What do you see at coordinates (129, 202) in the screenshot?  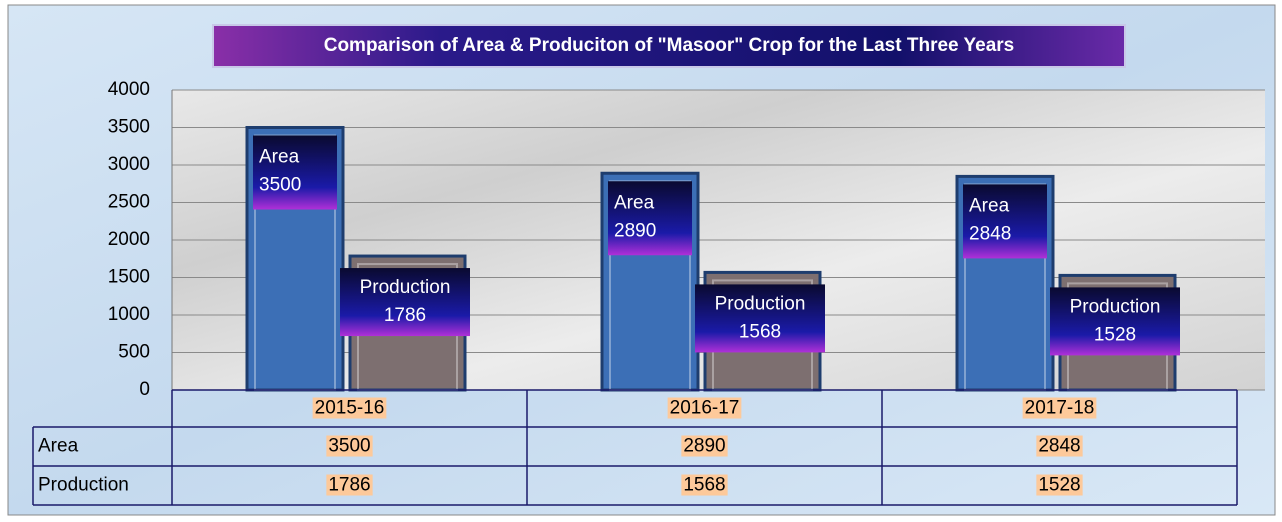 I see `y-tick-label: 2500` at bounding box center [129, 202].